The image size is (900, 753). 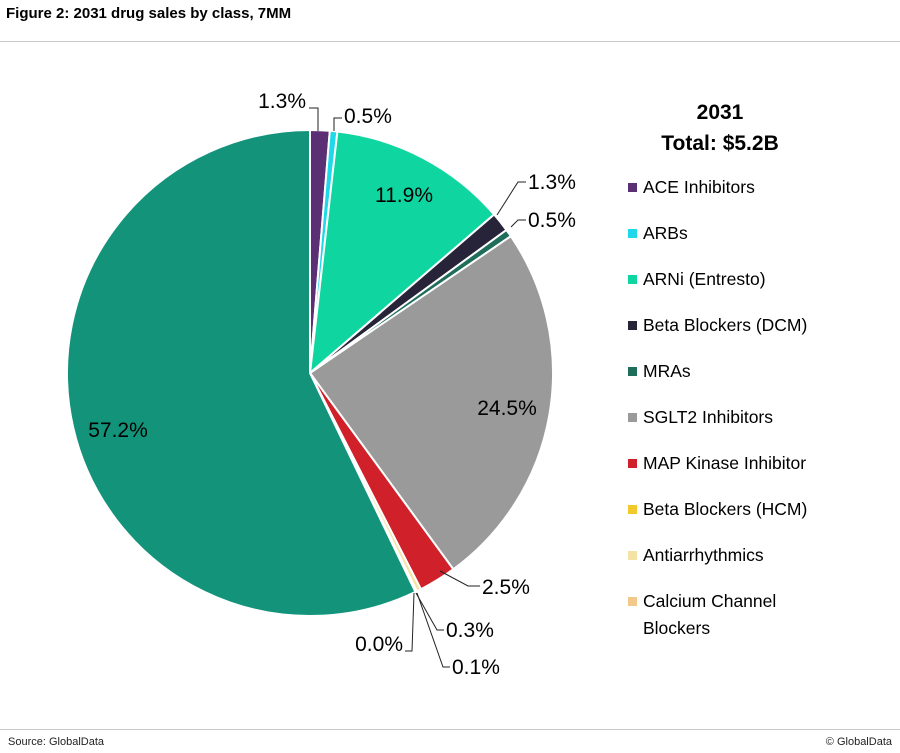 I want to click on legend-subtitle: Total: $5.2B, so click(x=720, y=143).